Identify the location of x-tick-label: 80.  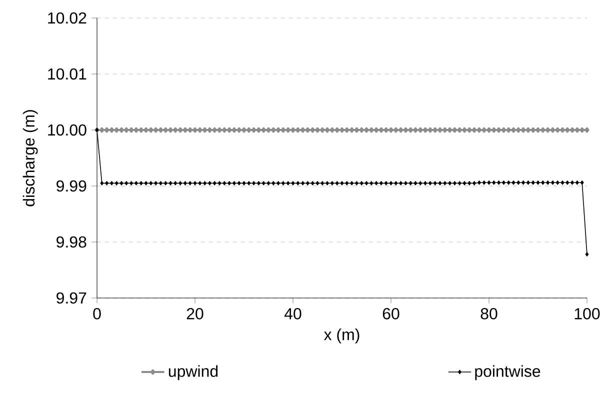
(489, 314).